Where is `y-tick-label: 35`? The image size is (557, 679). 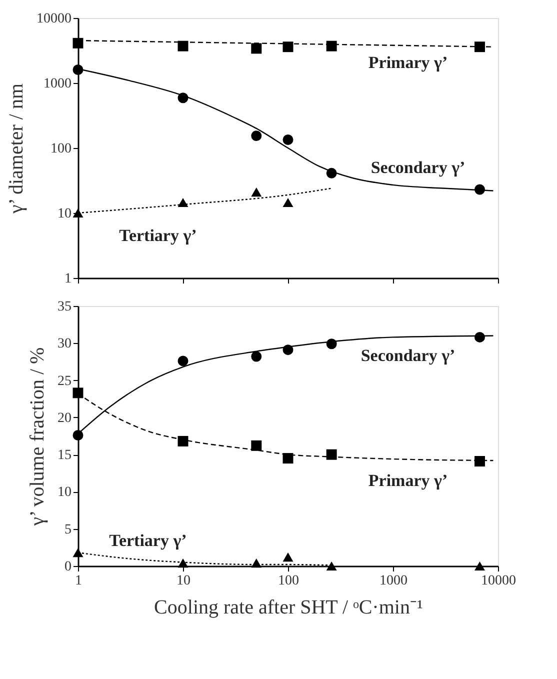
y-tick-label: 35 is located at coordinates (65, 307).